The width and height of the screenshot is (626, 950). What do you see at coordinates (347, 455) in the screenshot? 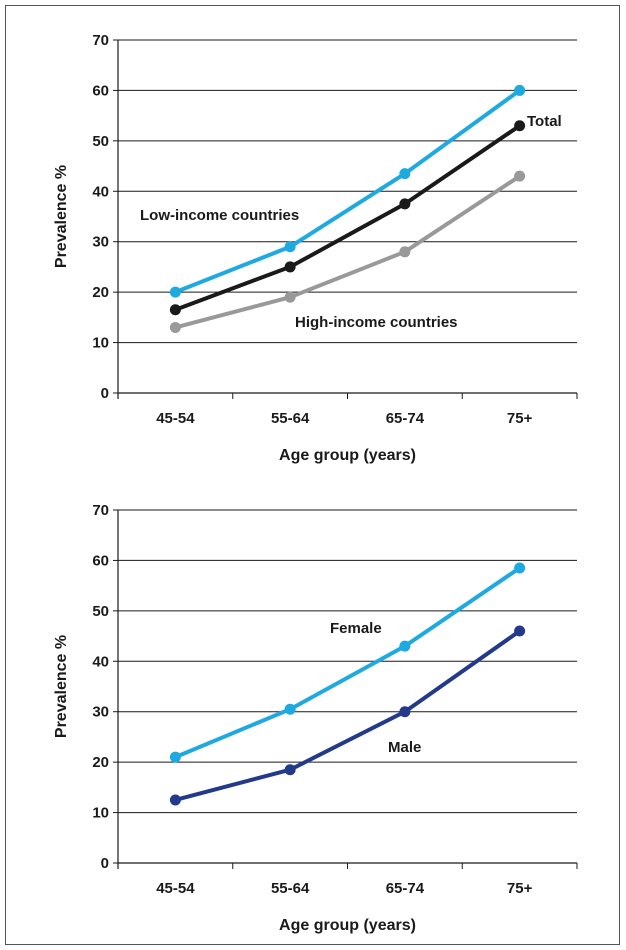
I see `chart1-x-axis-title: Age group (years)` at bounding box center [347, 455].